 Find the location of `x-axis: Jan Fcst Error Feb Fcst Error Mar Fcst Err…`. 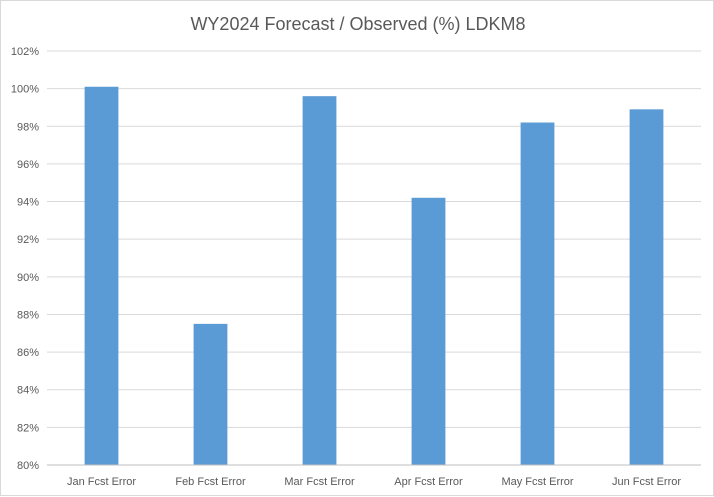

x-axis: Jan Fcst Error Feb Fcst Error Mar Fcst Err… is located at coordinates (374, 482).